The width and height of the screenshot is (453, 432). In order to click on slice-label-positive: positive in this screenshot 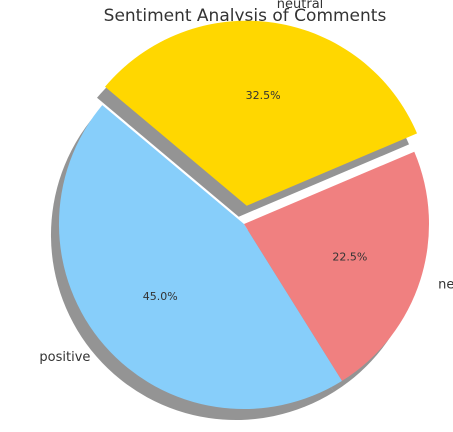, I will do `click(64, 357)`.